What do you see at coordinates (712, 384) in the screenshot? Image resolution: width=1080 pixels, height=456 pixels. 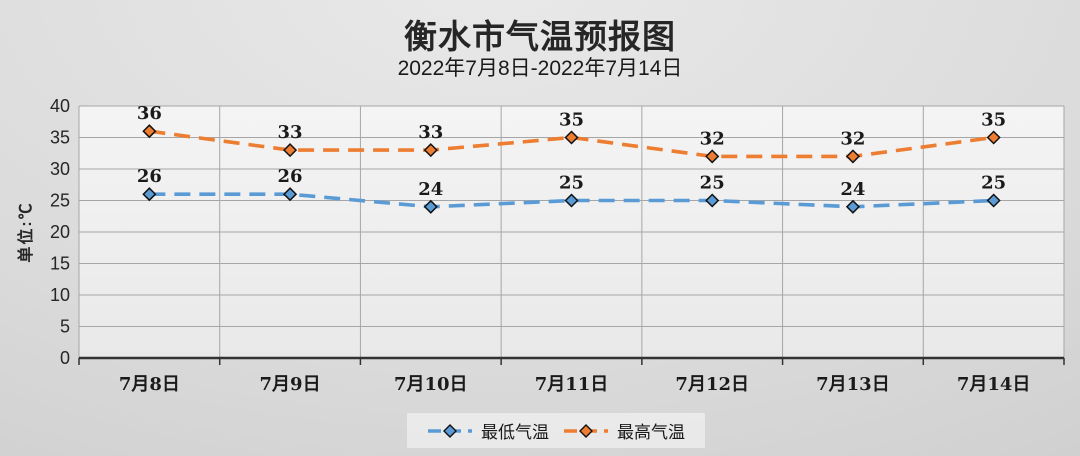 I see `x-axis-label: 7月12日` at bounding box center [712, 384].